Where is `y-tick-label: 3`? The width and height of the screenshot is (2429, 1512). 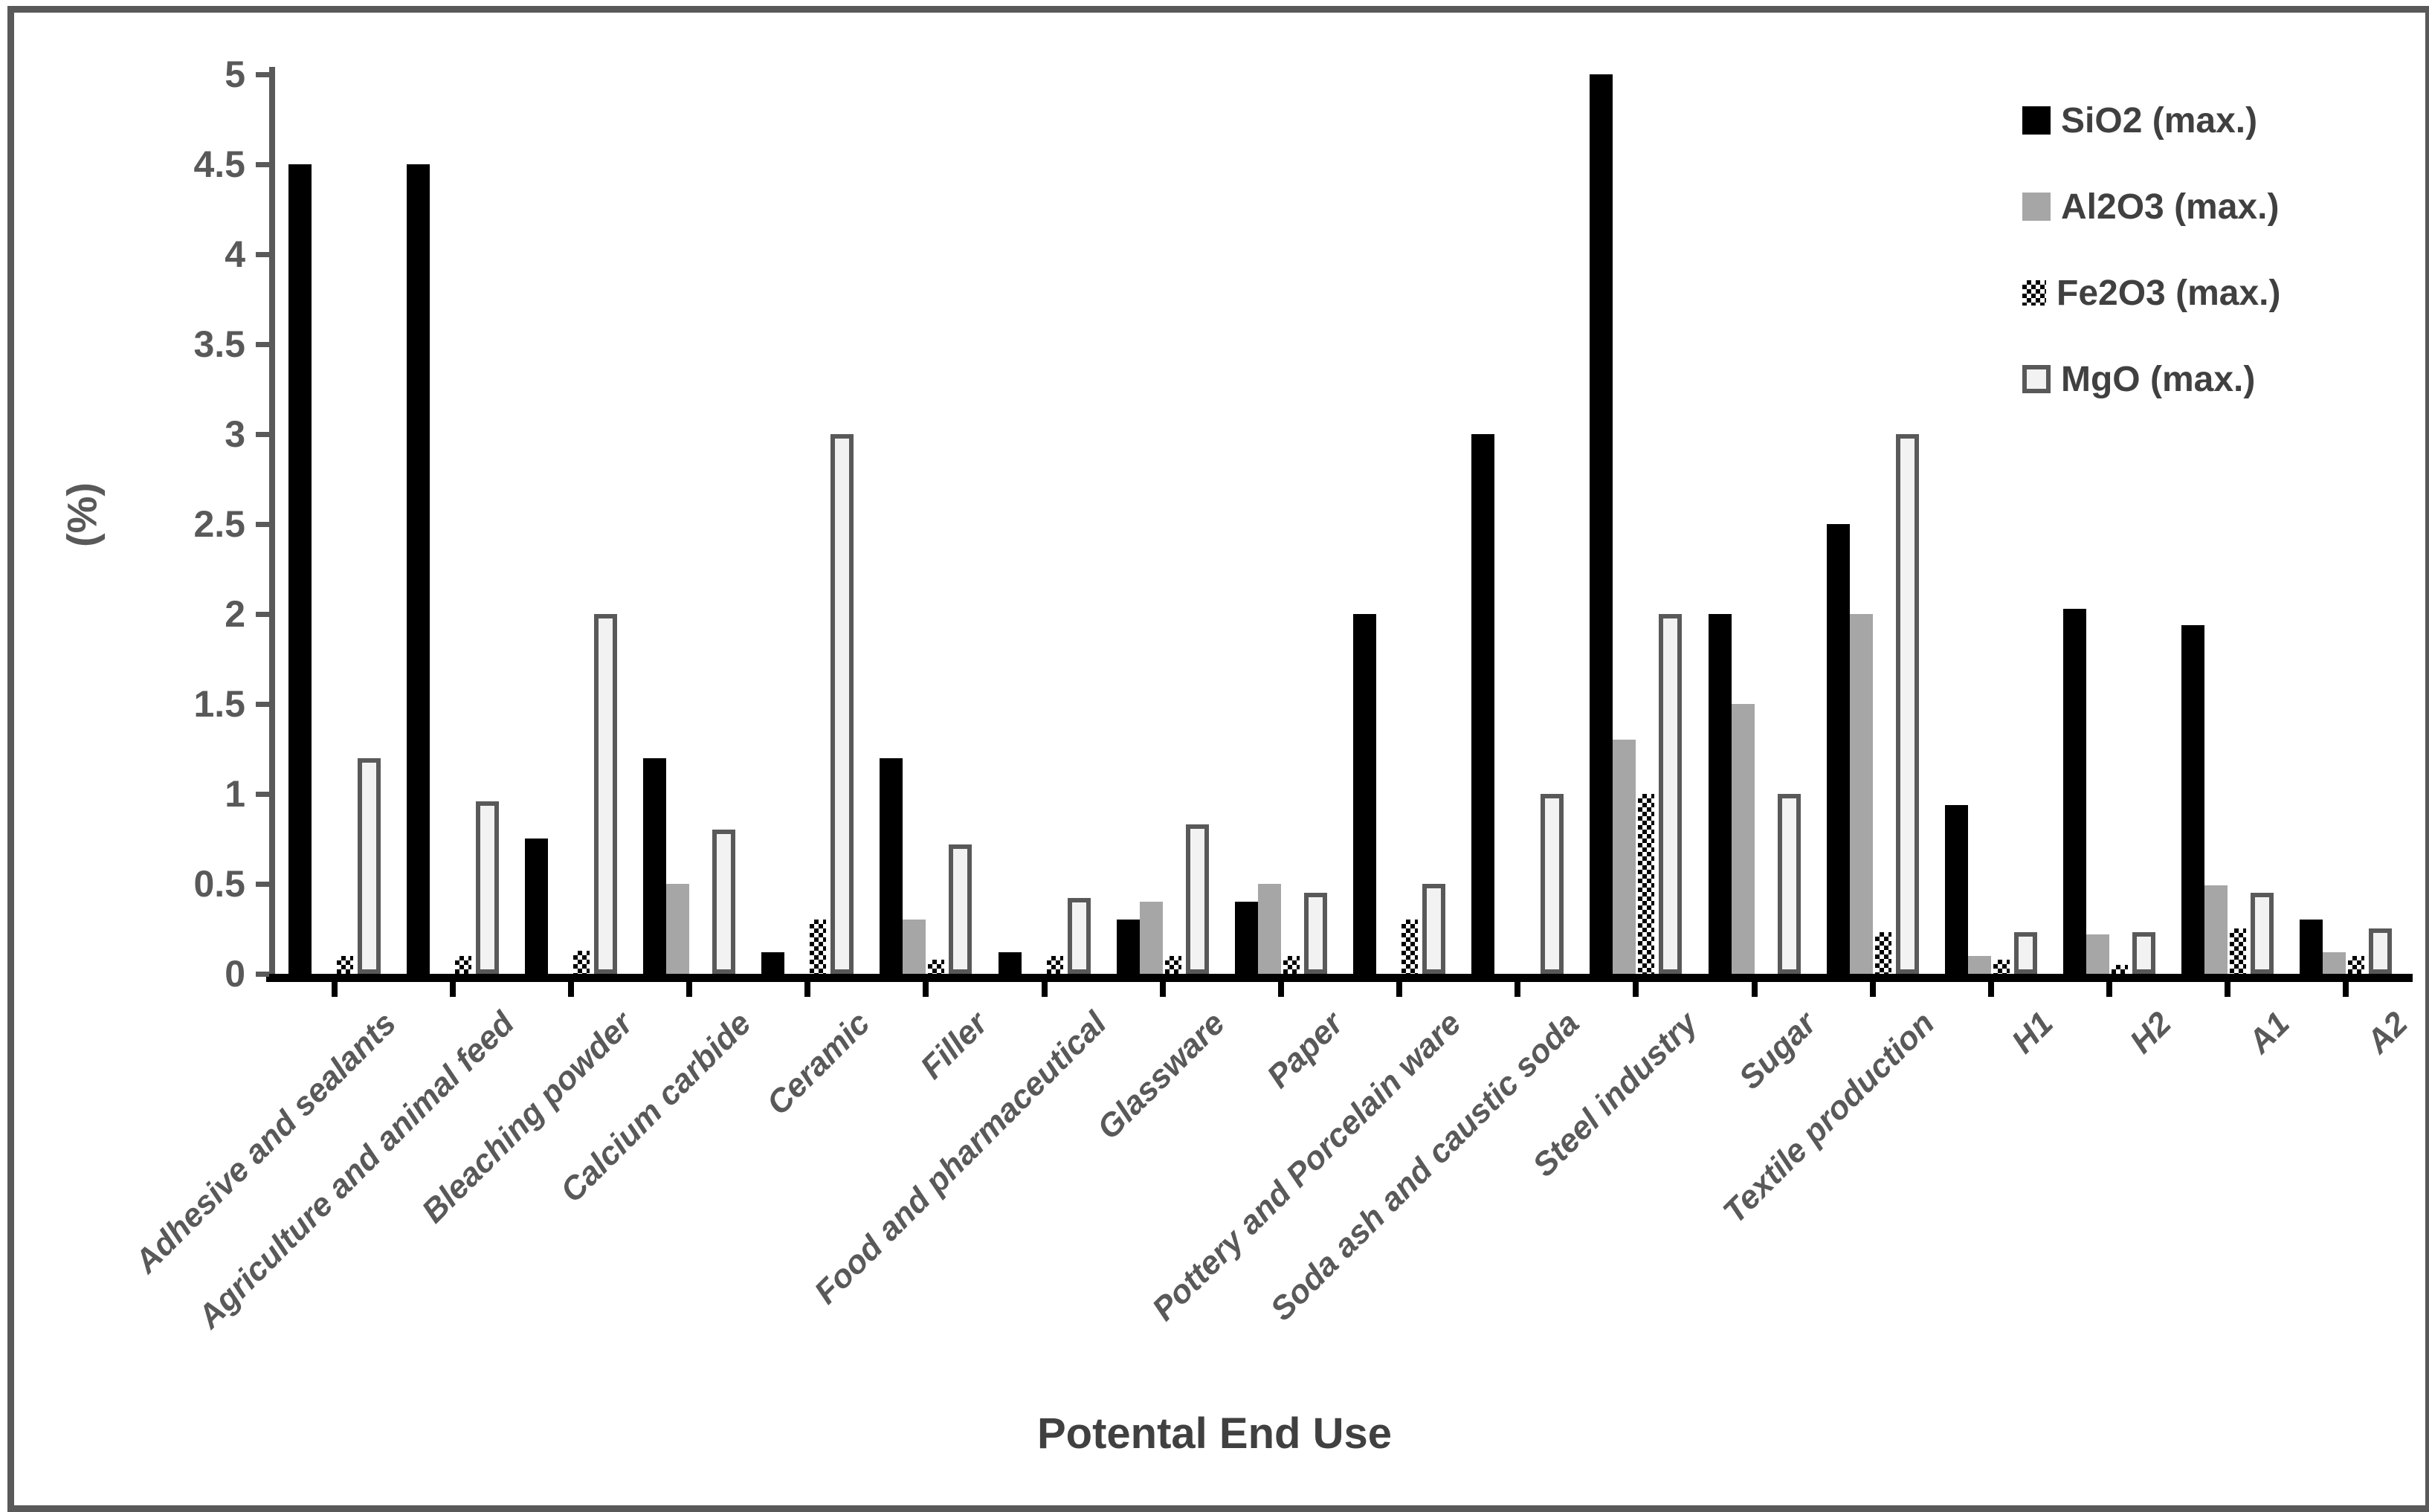
y-tick-label: 3 is located at coordinates (235, 434).